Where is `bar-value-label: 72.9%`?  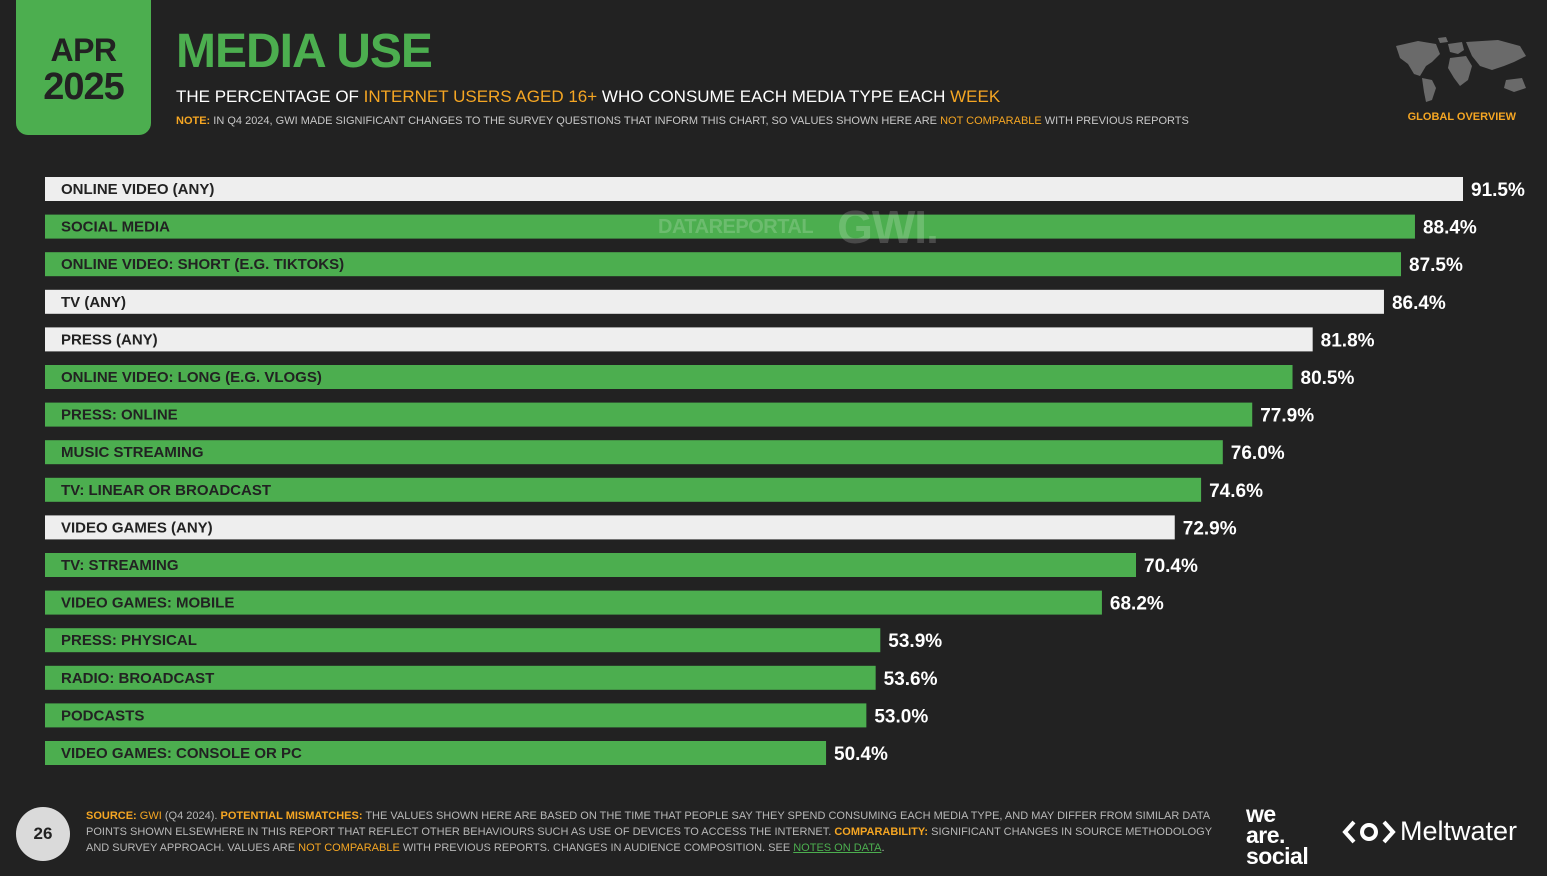 bar-value-label: 72.9% is located at coordinates (1210, 528).